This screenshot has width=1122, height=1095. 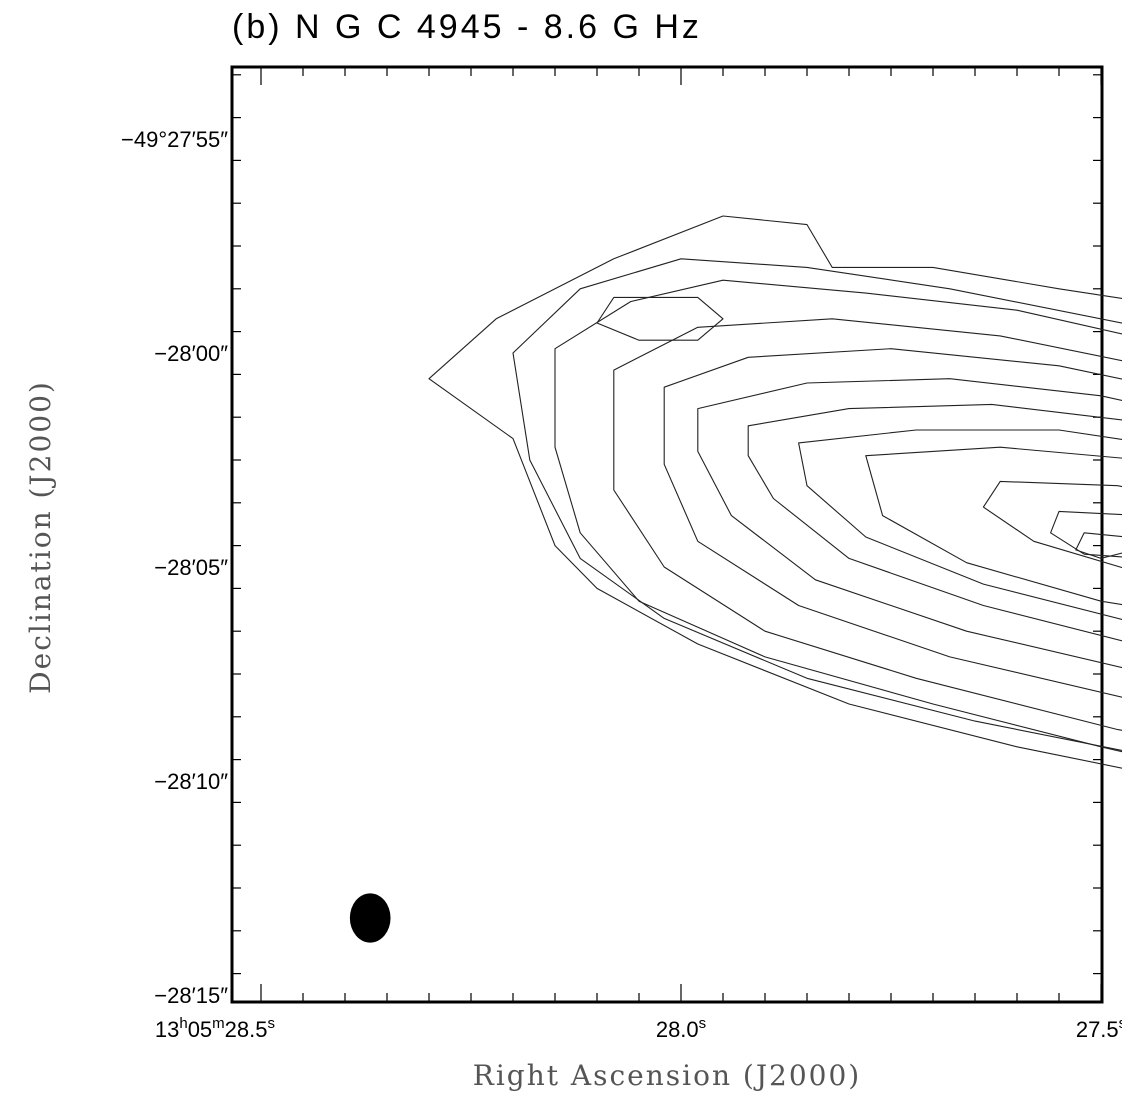 I want to click on chart-title: (b) N G C 4945 - 8.6 G Hz, so click(x=467, y=27).